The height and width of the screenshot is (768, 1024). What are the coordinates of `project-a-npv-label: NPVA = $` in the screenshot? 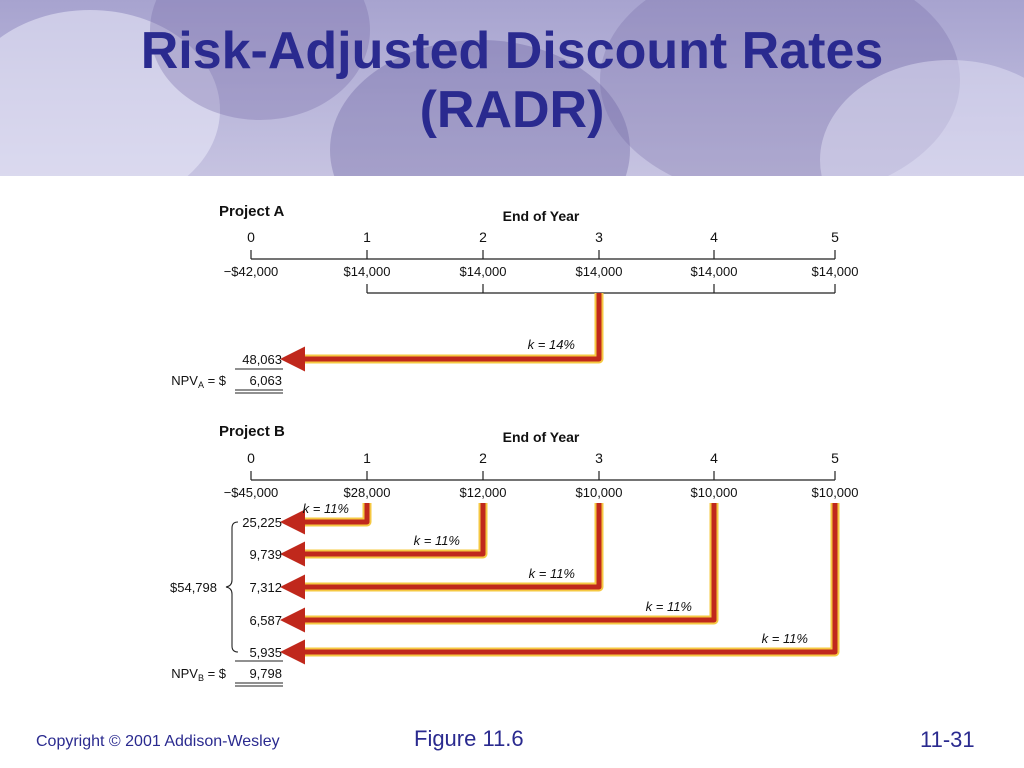 It's located at (199, 381).